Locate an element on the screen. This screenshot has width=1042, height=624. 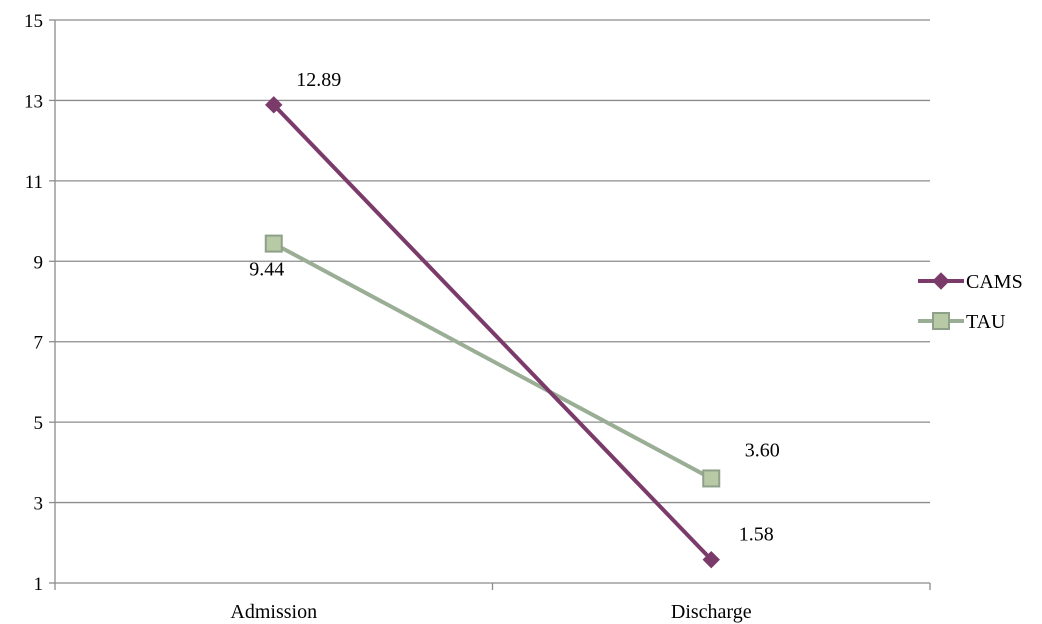
x-category-label: Discharge is located at coordinates (711, 612).